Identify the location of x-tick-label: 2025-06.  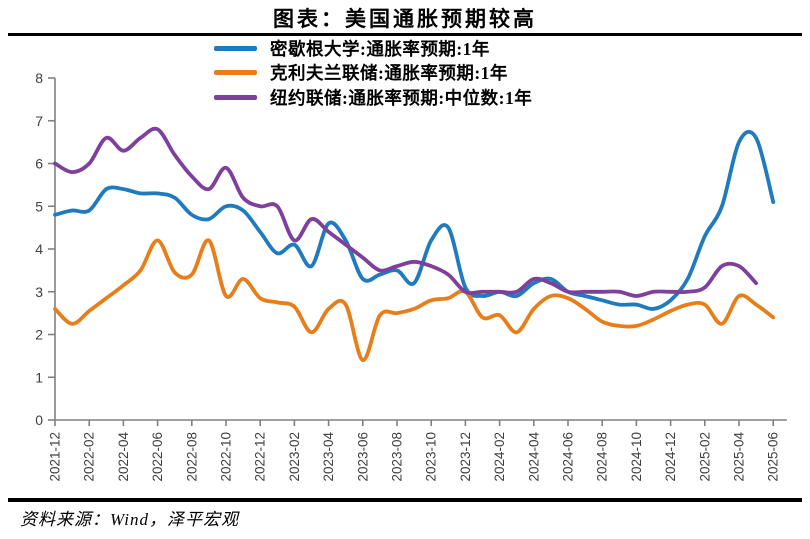
(773, 457).